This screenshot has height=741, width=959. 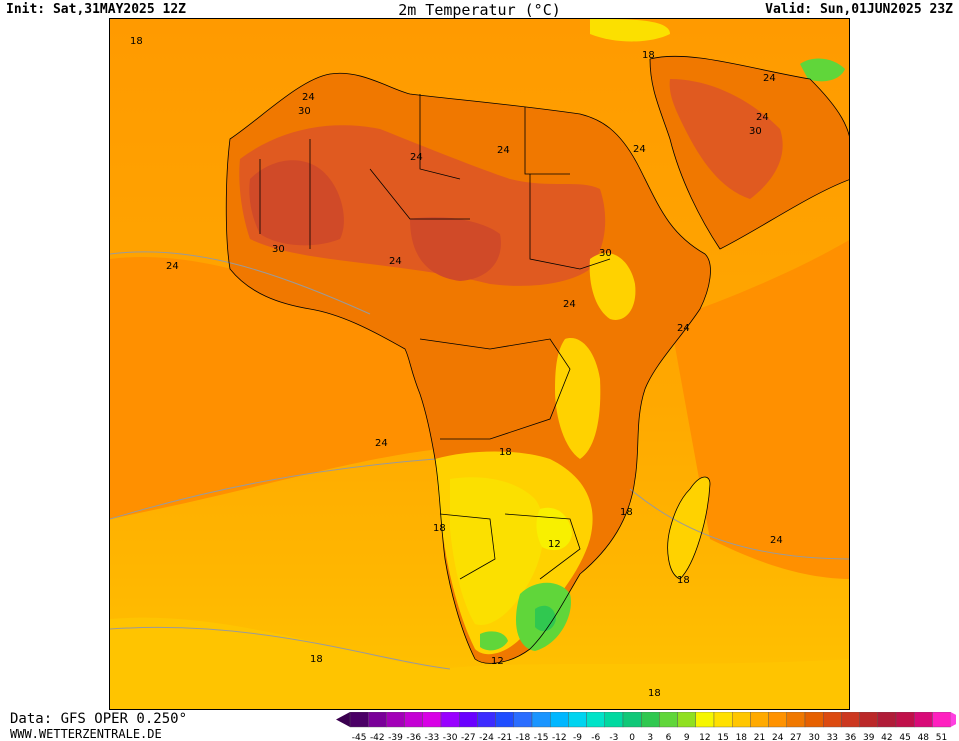 What do you see at coordinates (316, 659) in the screenshot?
I see `contour-label-18-atlantic-south: 18` at bounding box center [316, 659].